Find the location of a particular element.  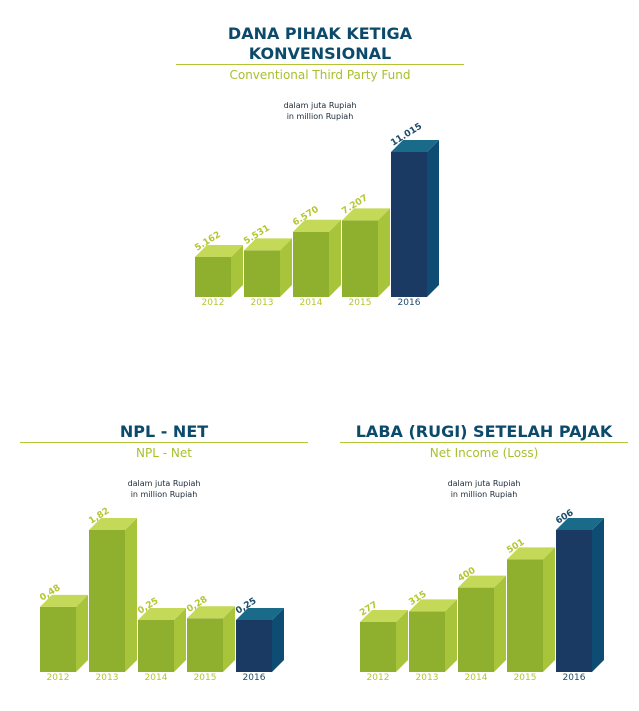

chart-subtitle: NPL - Net is located at coordinates (164, 453).